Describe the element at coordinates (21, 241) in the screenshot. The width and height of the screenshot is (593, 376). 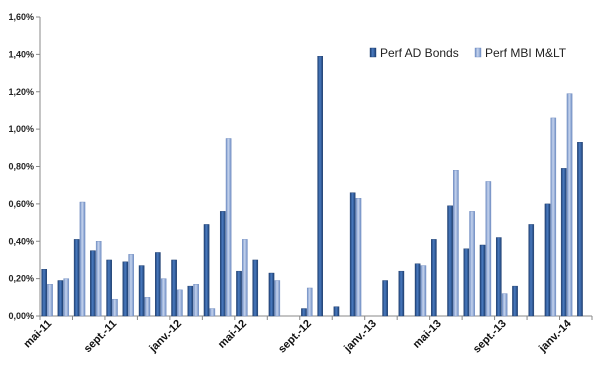
I see `y-tick-label: 0,40%` at that location.